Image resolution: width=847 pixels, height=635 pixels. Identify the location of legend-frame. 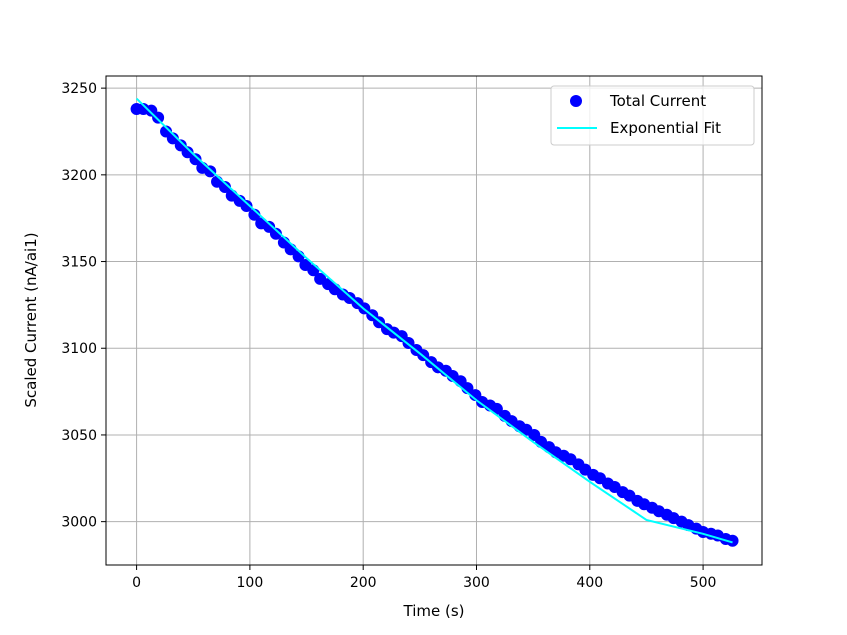
(652, 115).